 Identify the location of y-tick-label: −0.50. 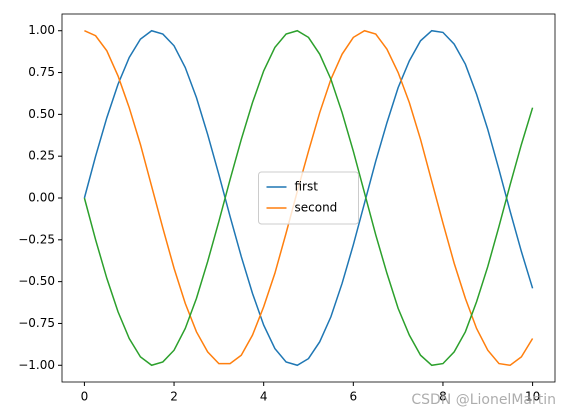
(36, 281).